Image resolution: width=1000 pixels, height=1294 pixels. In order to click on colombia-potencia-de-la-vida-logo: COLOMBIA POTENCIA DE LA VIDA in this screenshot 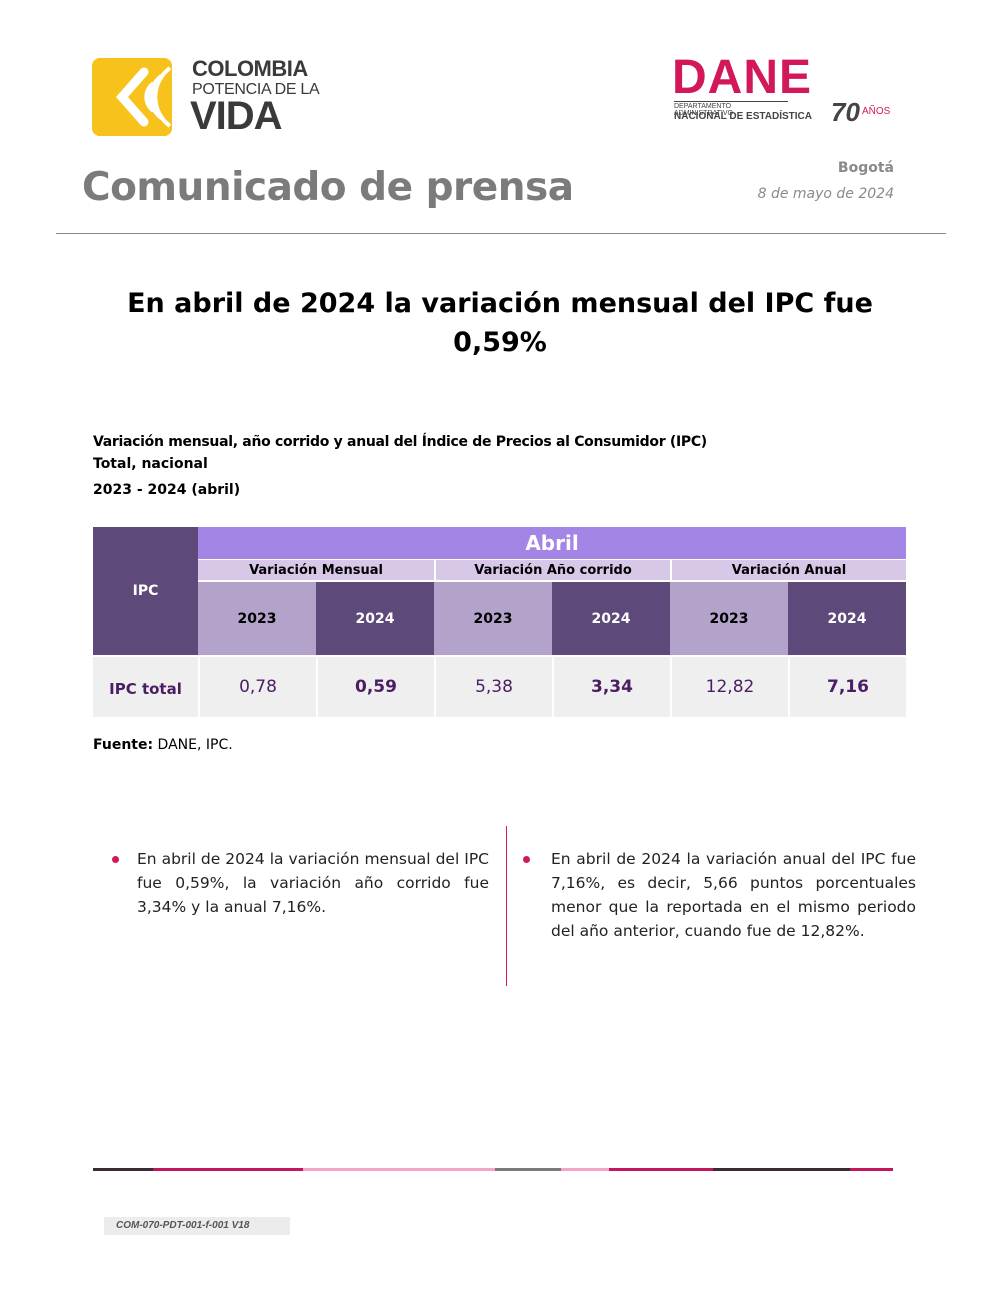, I will do `click(207, 98)`.